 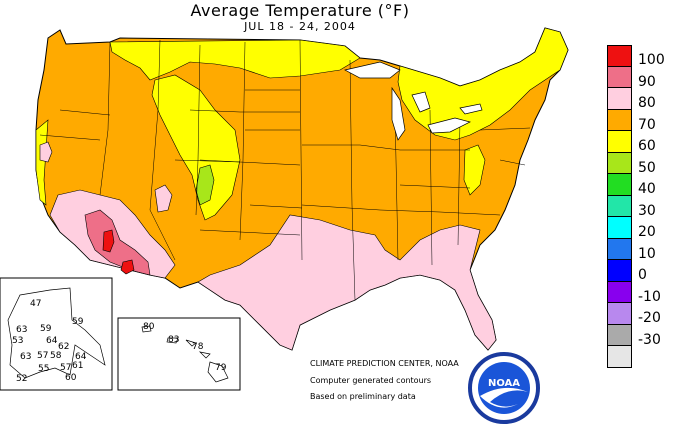 I want to click on alaska-value-label: 58, so click(x=56, y=356).